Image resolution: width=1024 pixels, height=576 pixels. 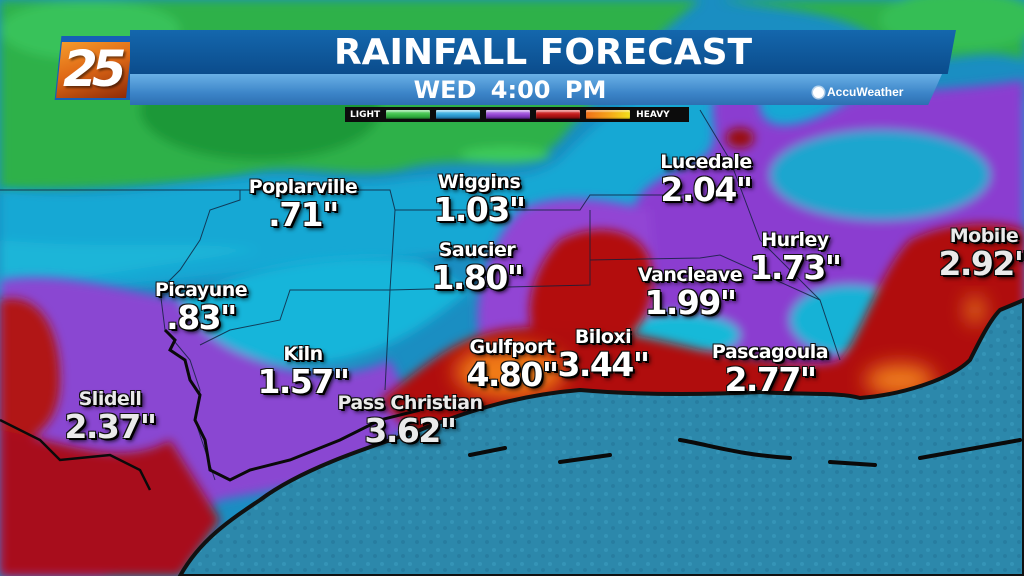 I want to click on location-mobile: Mobile 2.92", so click(x=981, y=254).